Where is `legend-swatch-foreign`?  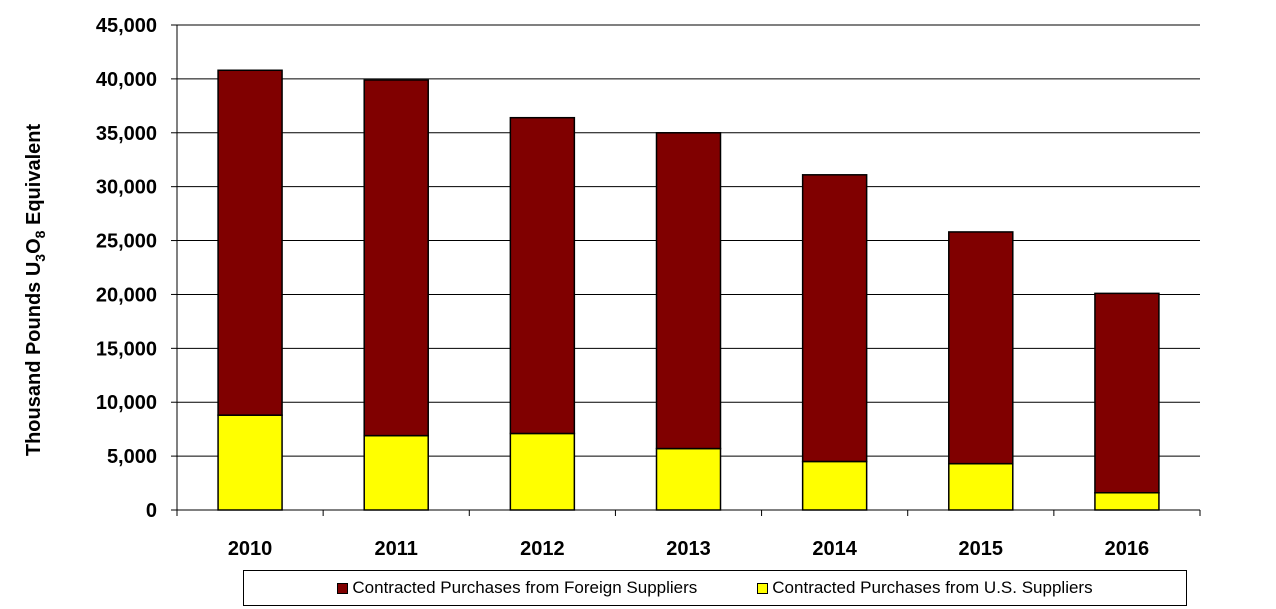
legend-swatch-foreign is located at coordinates (343, 588).